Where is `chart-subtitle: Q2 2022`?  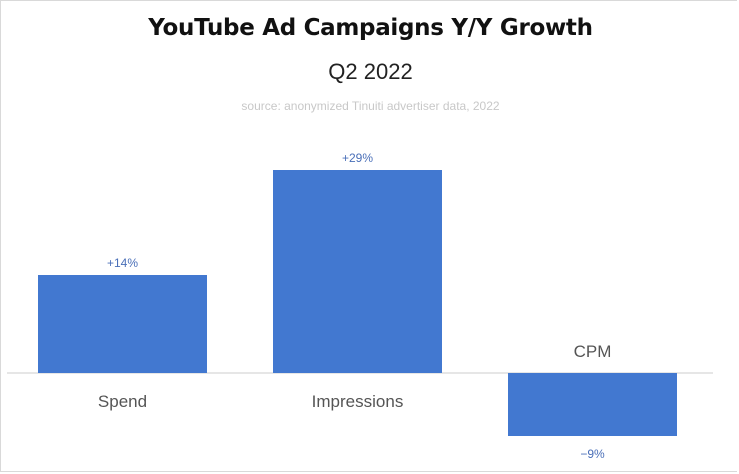 chart-subtitle: Q2 2022 is located at coordinates (370, 71).